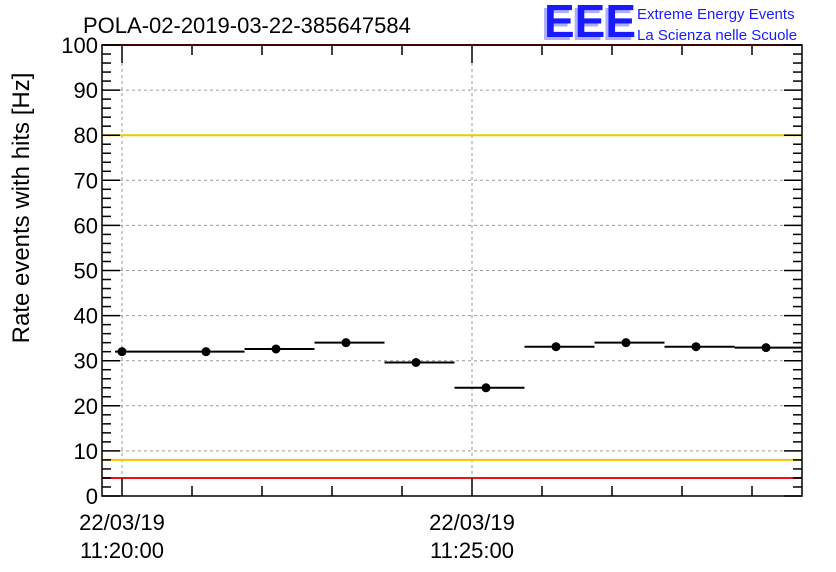 The width and height of the screenshot is (836, 572). What do you see at coordinates (79, 45) in the screenshot?
I see `y-tick-label: 100` at bounding box center [79, 45].